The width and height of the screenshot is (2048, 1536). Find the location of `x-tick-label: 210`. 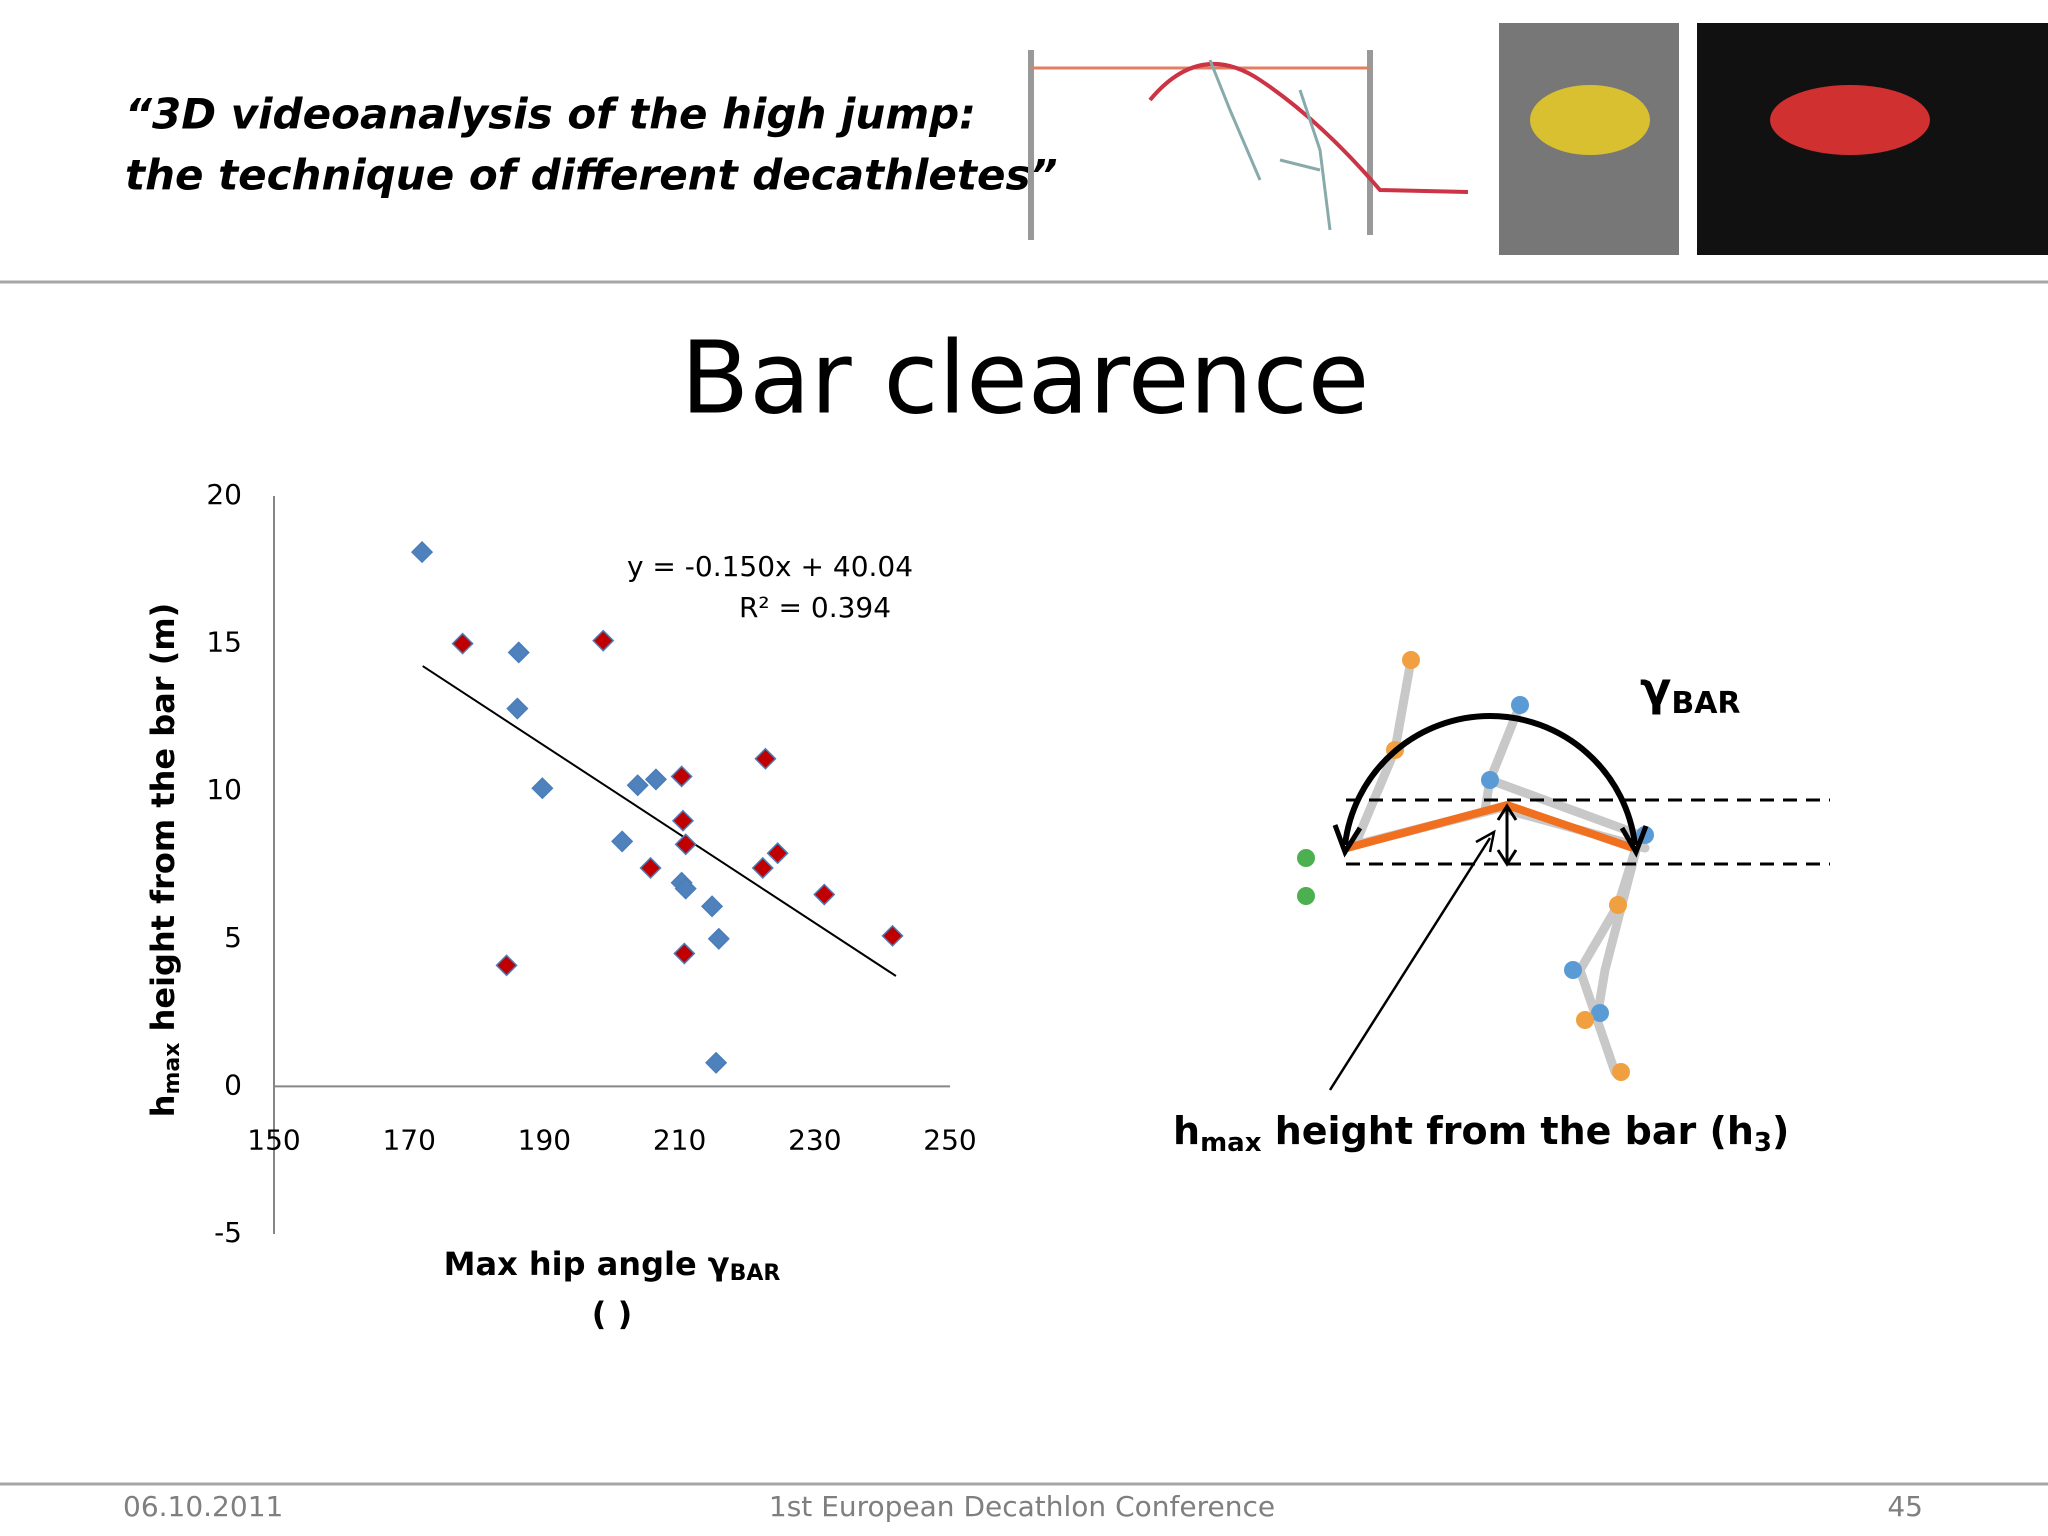

x-tick-label: 210 is located at coordinates (679, 1139).